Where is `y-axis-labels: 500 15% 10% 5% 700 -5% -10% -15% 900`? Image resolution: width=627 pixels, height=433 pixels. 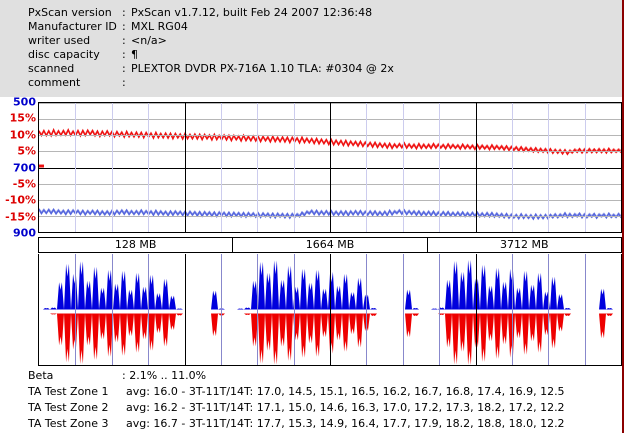
y-axis-labels: 500 15% 10% 5% 700 -5% -10% -15% 900 is located at coordinates (19, 167).